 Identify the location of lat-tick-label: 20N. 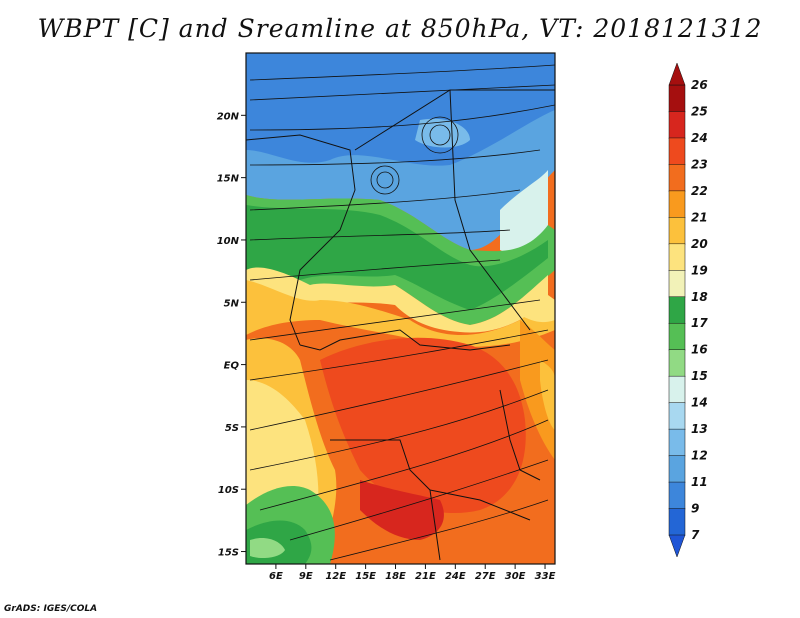
(228, 116).